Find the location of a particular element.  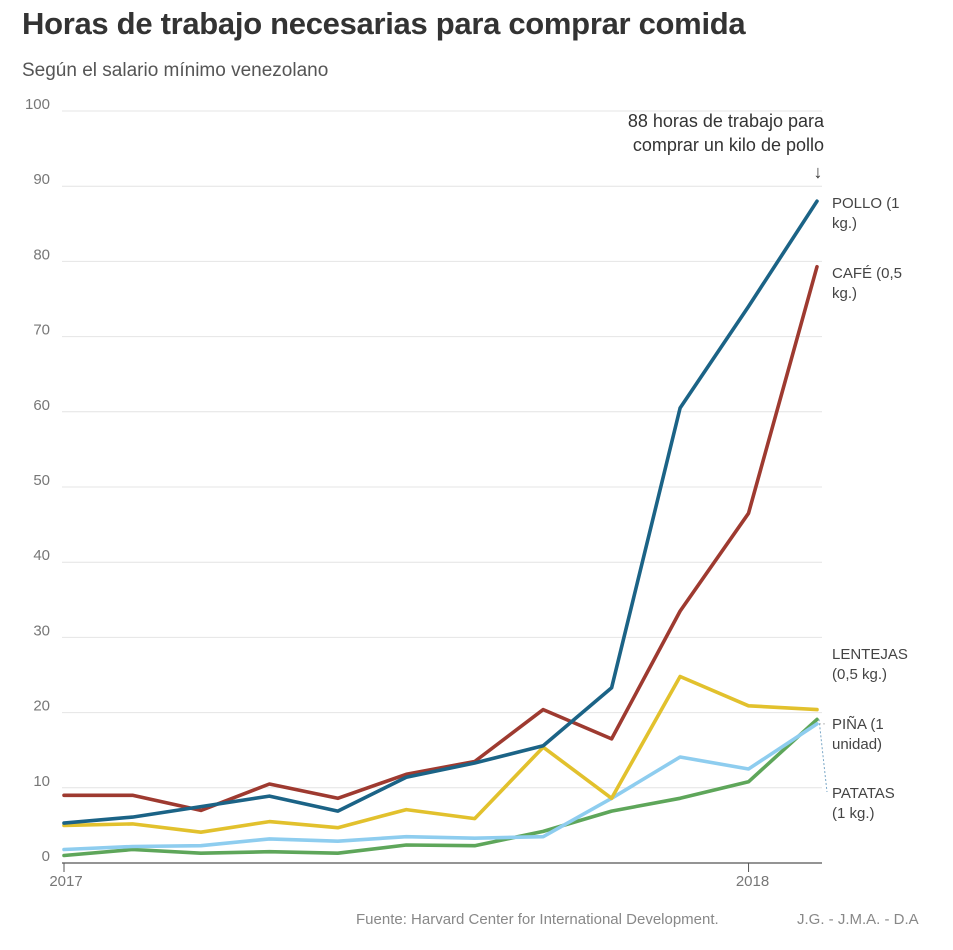

y-tick-label: 30 is located at coordinates (41, 630).